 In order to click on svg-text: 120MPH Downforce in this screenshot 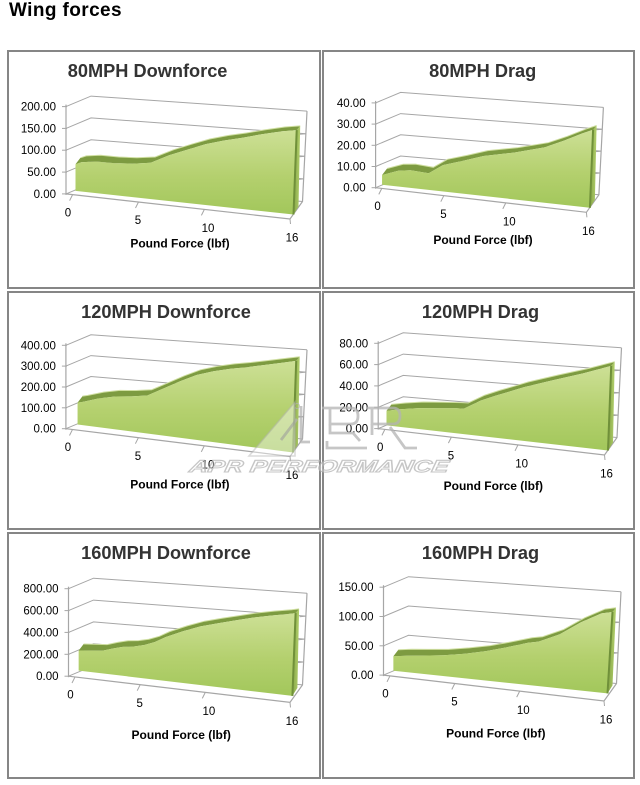, I will do `click(166, 312)`.